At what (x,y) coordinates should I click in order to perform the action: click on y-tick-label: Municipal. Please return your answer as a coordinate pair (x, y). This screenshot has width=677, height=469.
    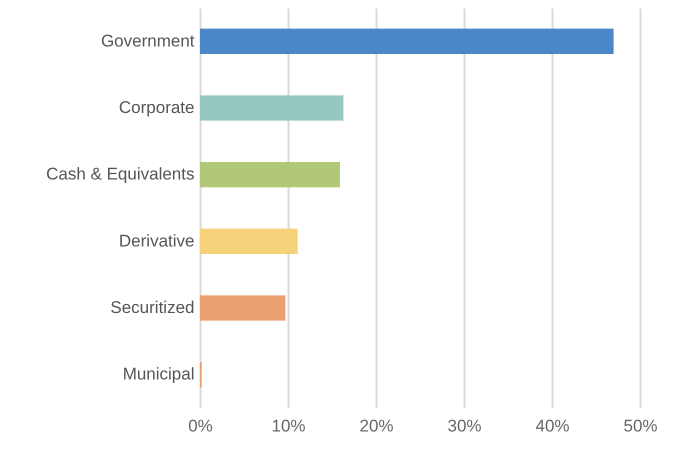
    Looking at the image, I should click on (158, 374).